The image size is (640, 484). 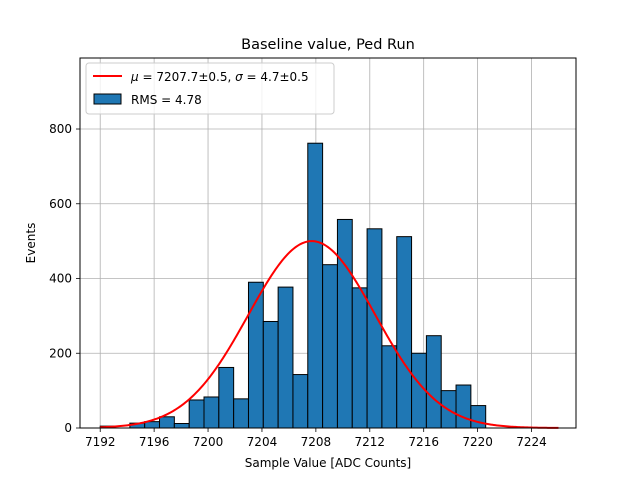 I want to click on legend-fit-label: μ = 7207.7±0.5, σ = 4.7±0.5, so click(x=219, y=77).